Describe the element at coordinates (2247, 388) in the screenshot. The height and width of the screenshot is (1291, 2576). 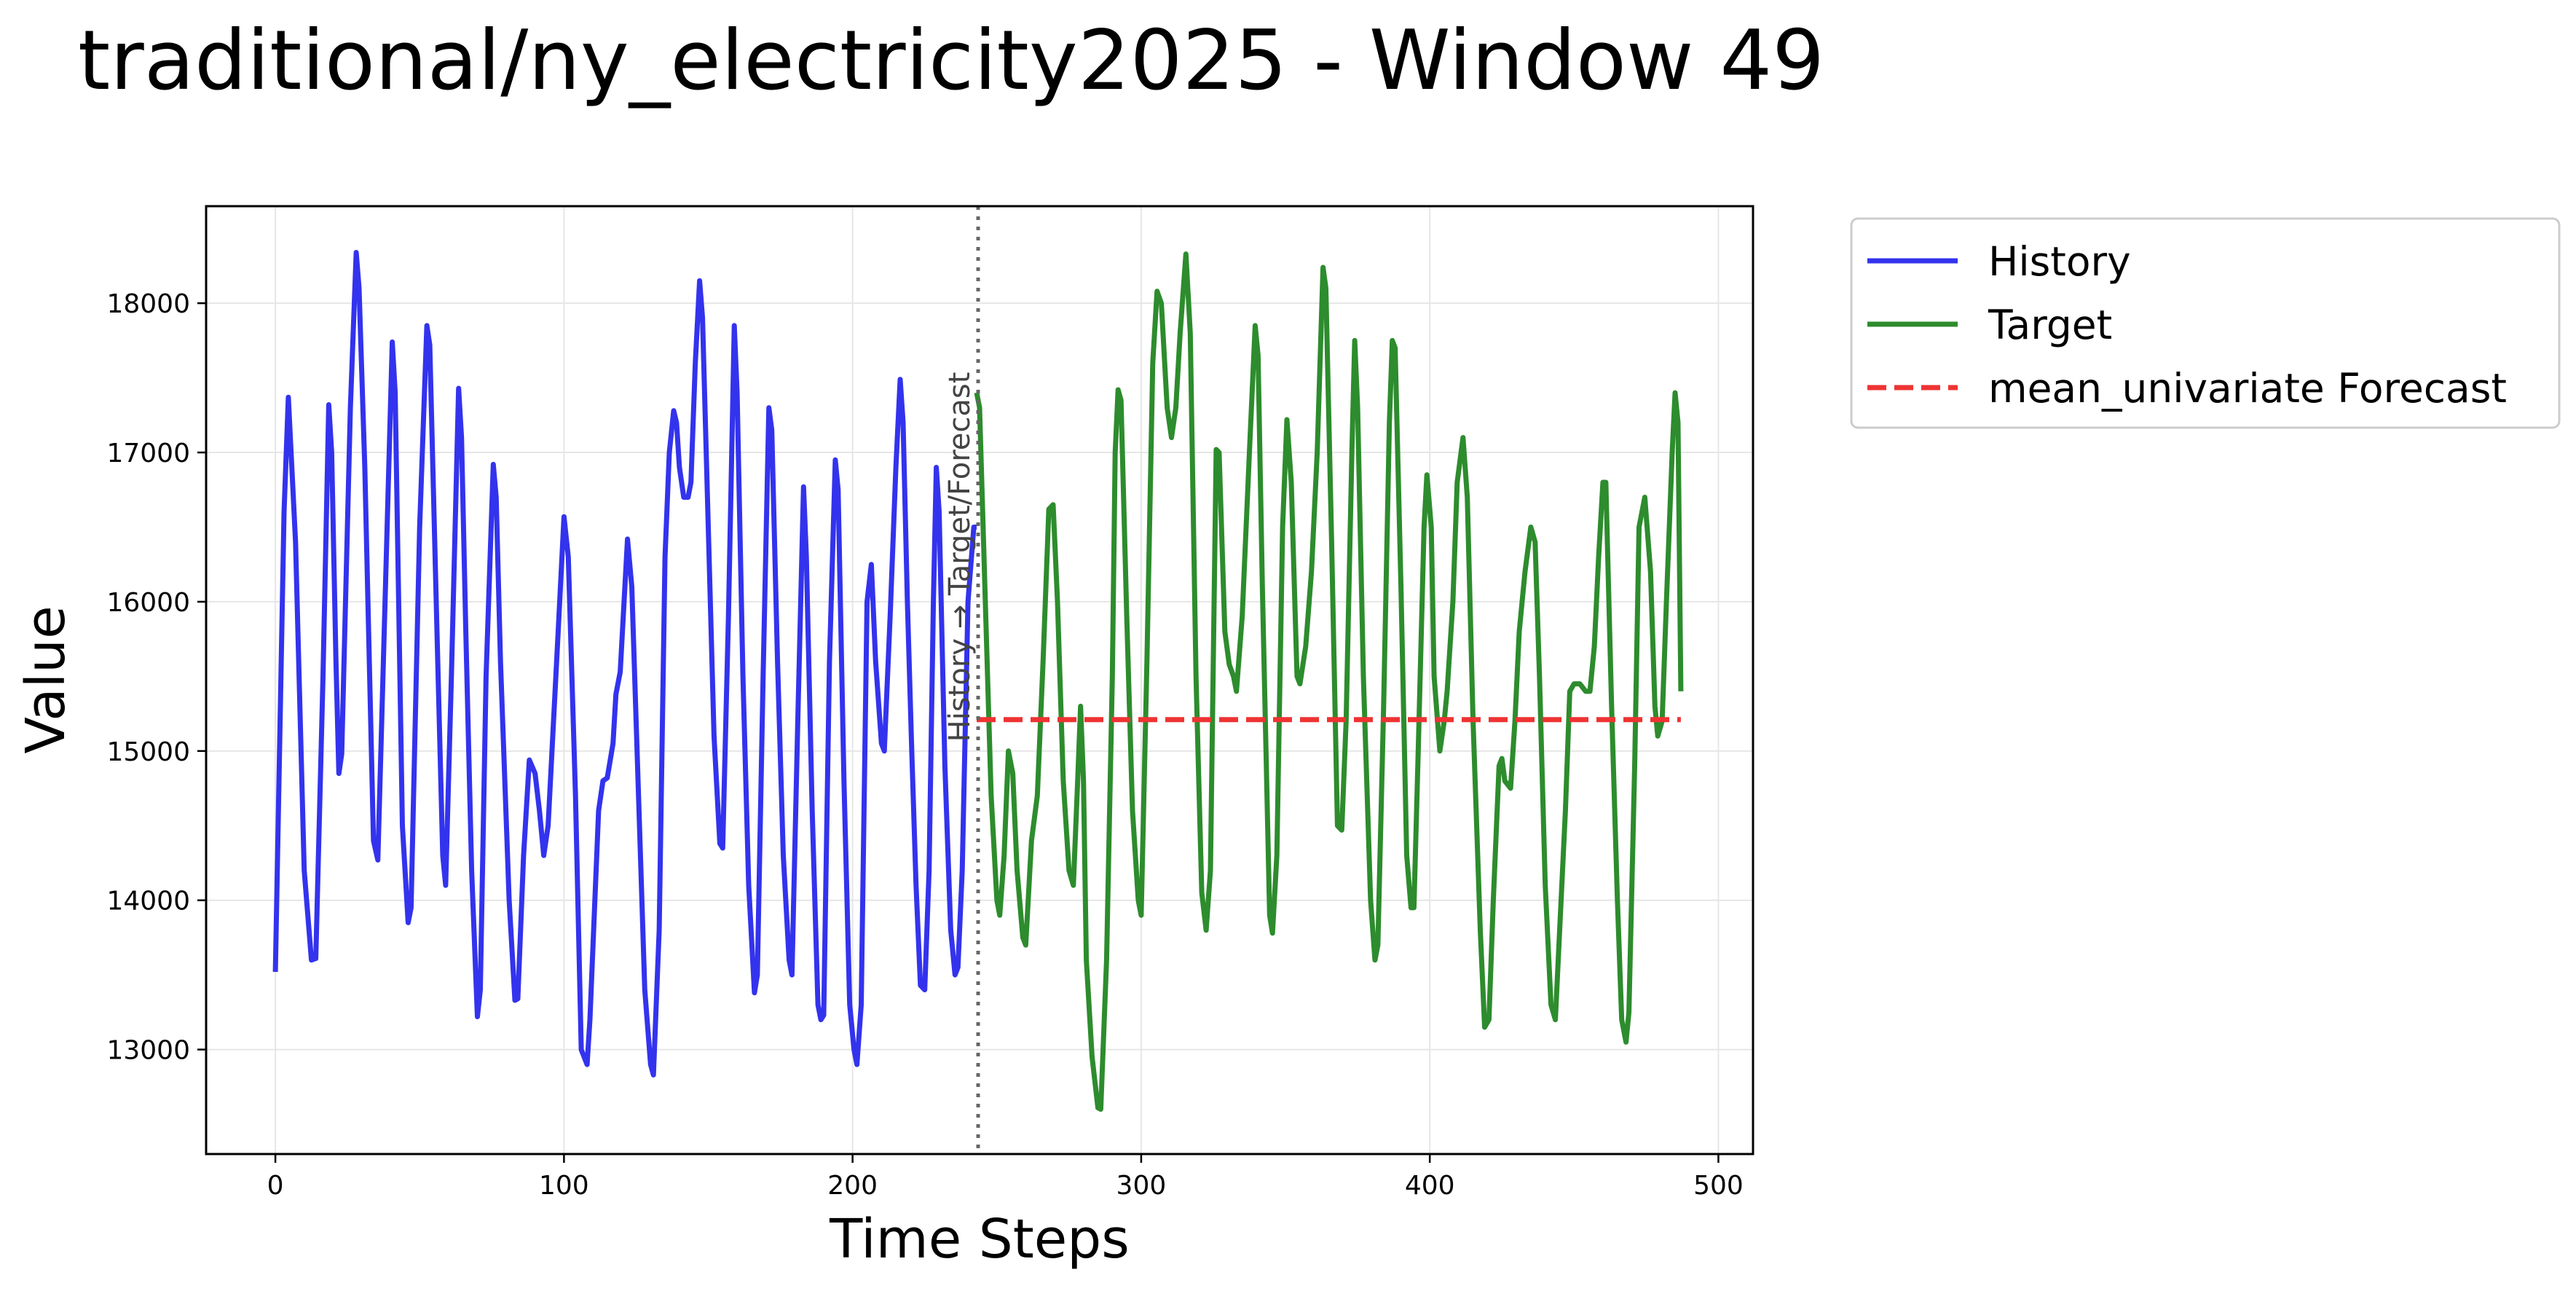
I see `legend-label: mean_univariate Forecast` at that location.